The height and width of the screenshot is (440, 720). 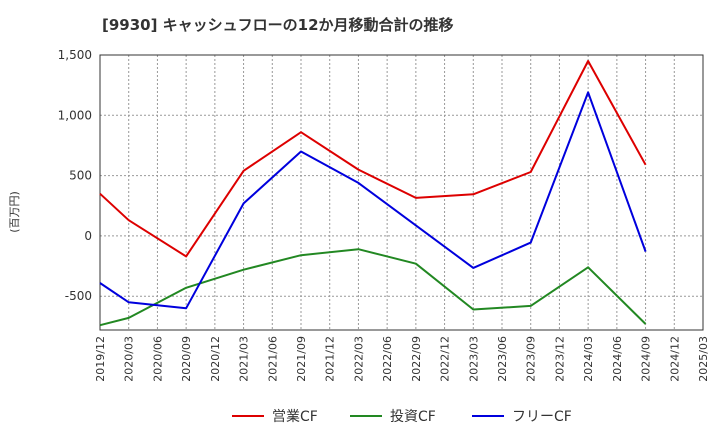 What do you see at coordinates (301, 359) in the screenshot?
I see `x-tick-label: 2021/09` at bounding box center [301, 359].